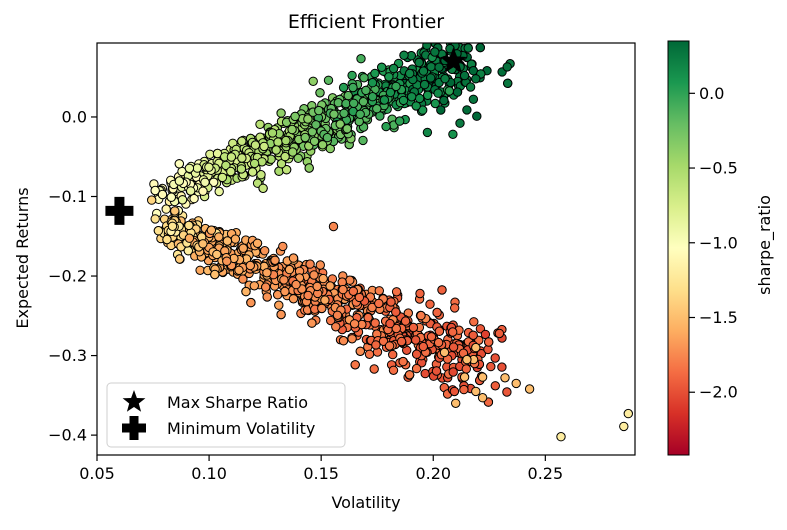  Describe the element at coordinates (765, 245) in the screenshot. I see `colorbar-label: sharpe_ratio` at that location.